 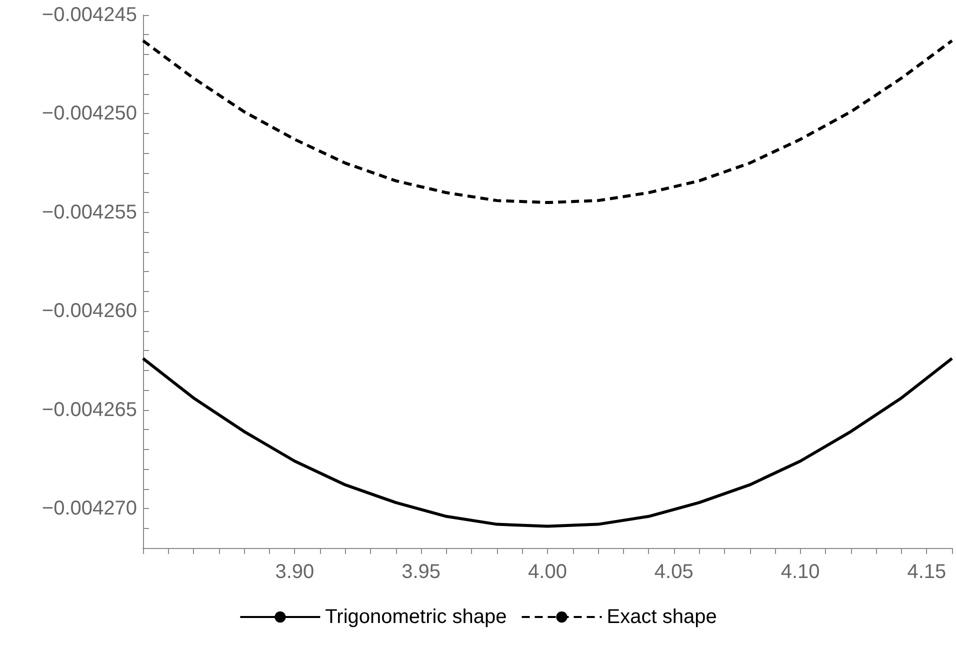 What do you see at coordinates (661, 617) in the screenshot?
I see `legend-label: Exact shape` at bounding box center [661, 617].